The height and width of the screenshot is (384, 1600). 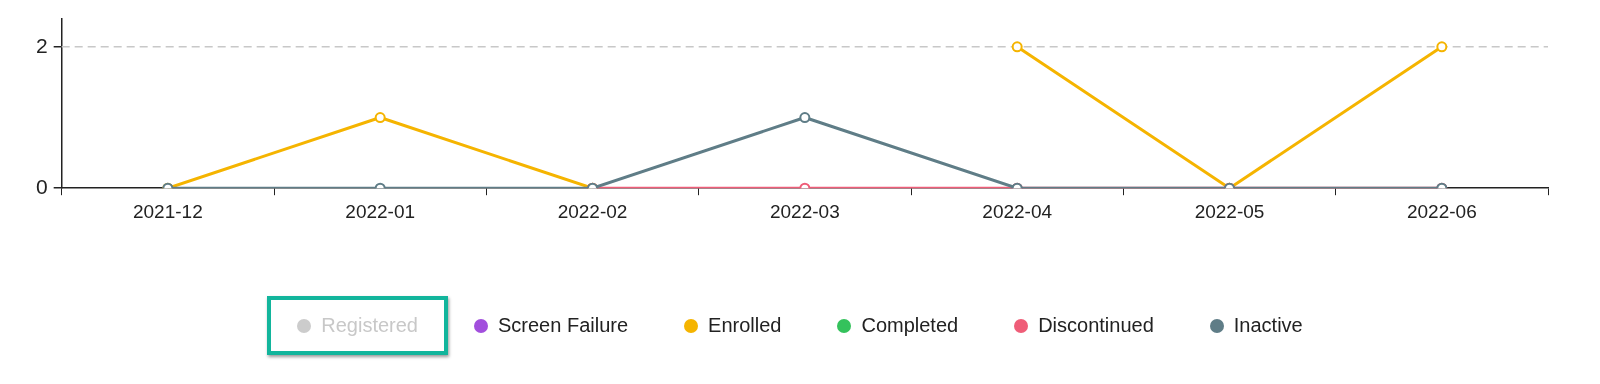 What do you see at coordinates (804, 211) in the screenshot?
I see `x-tick-label: 2022-03` at bounding box center [804, 211].